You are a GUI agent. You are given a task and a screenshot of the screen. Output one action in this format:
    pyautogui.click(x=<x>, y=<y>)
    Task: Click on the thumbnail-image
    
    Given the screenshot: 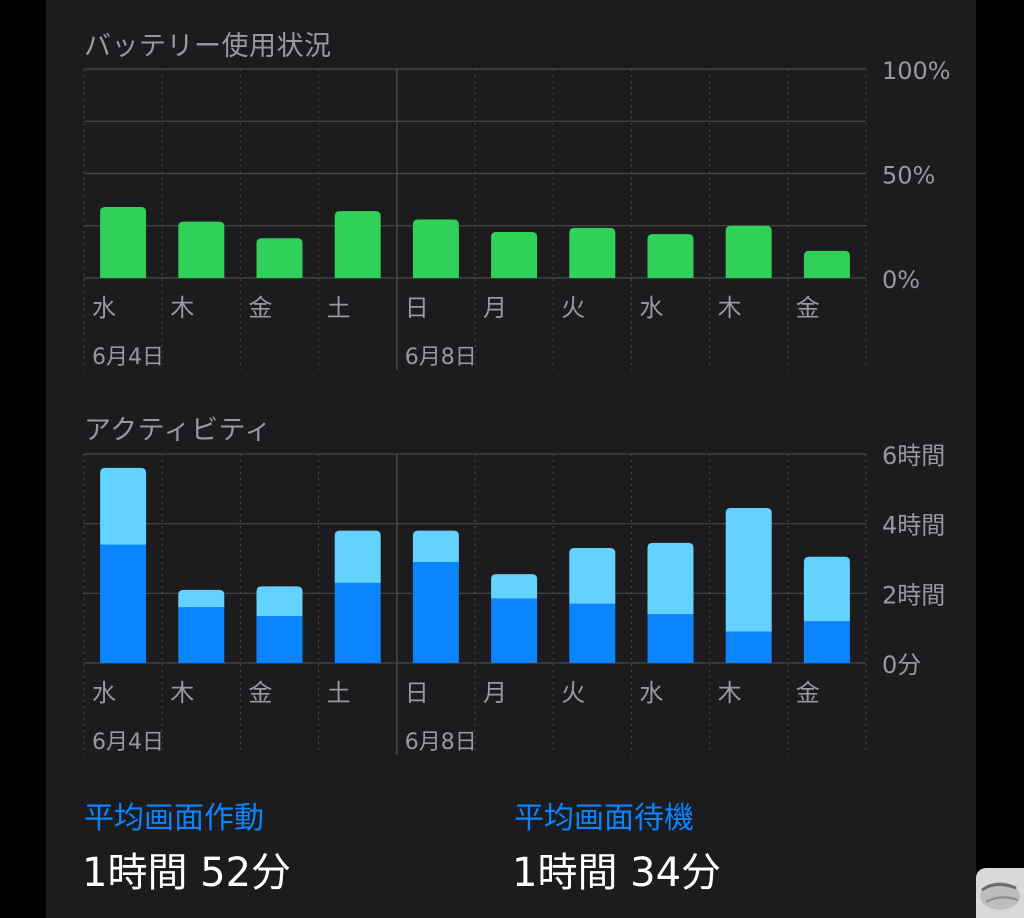 What is the action you would take?
    pyautogui.click(x=1000, y=893)
    